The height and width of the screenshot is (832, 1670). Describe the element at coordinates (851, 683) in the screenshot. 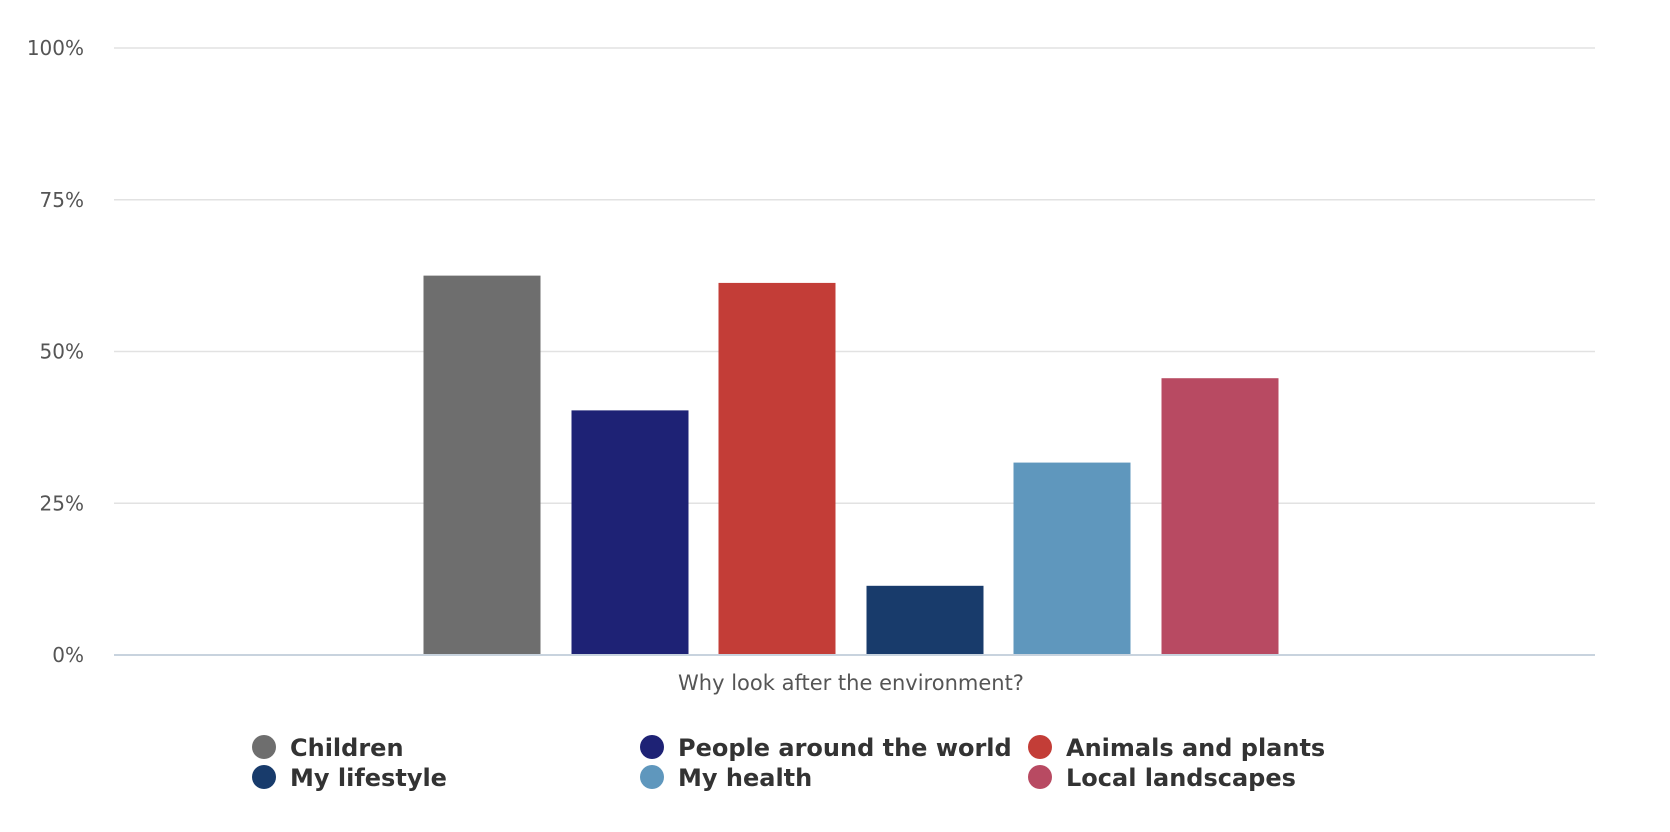

I see `x-axis-label: Why look after the environment?` at that location.